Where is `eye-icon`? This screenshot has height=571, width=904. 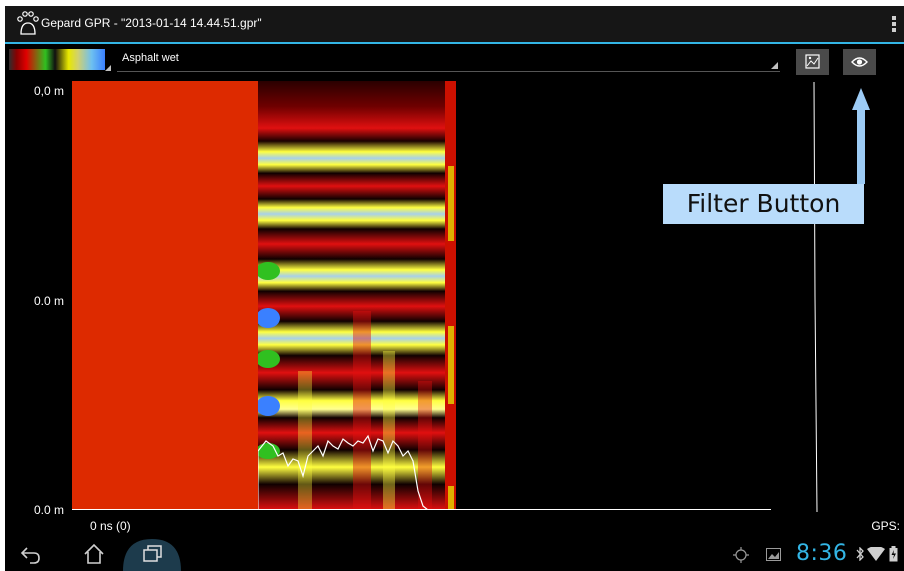
eye-icon is located at coordinates (859, 62).